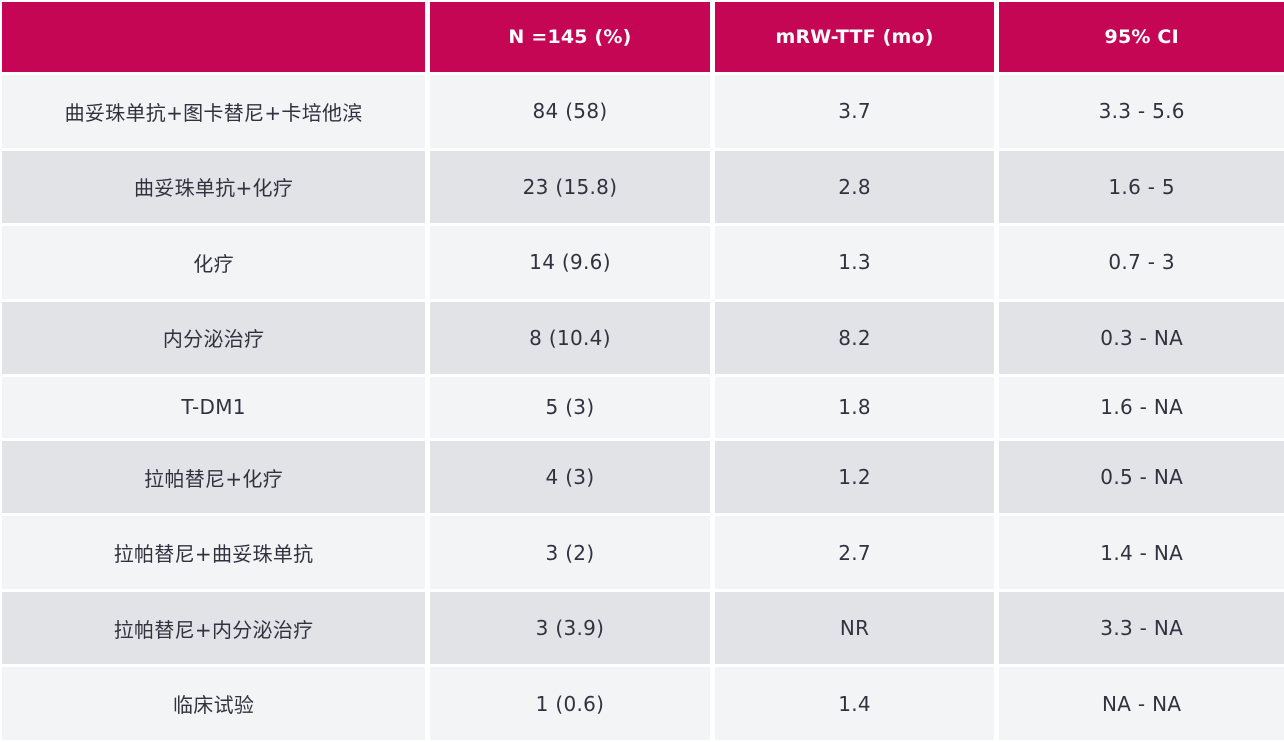 The width and height of the screenshot is (1284, 742). What do you see at coordinates (857, 261) in the screenshot?
I see `mrw-ttf-cell: 1.3` at bounding box center [857, 261].